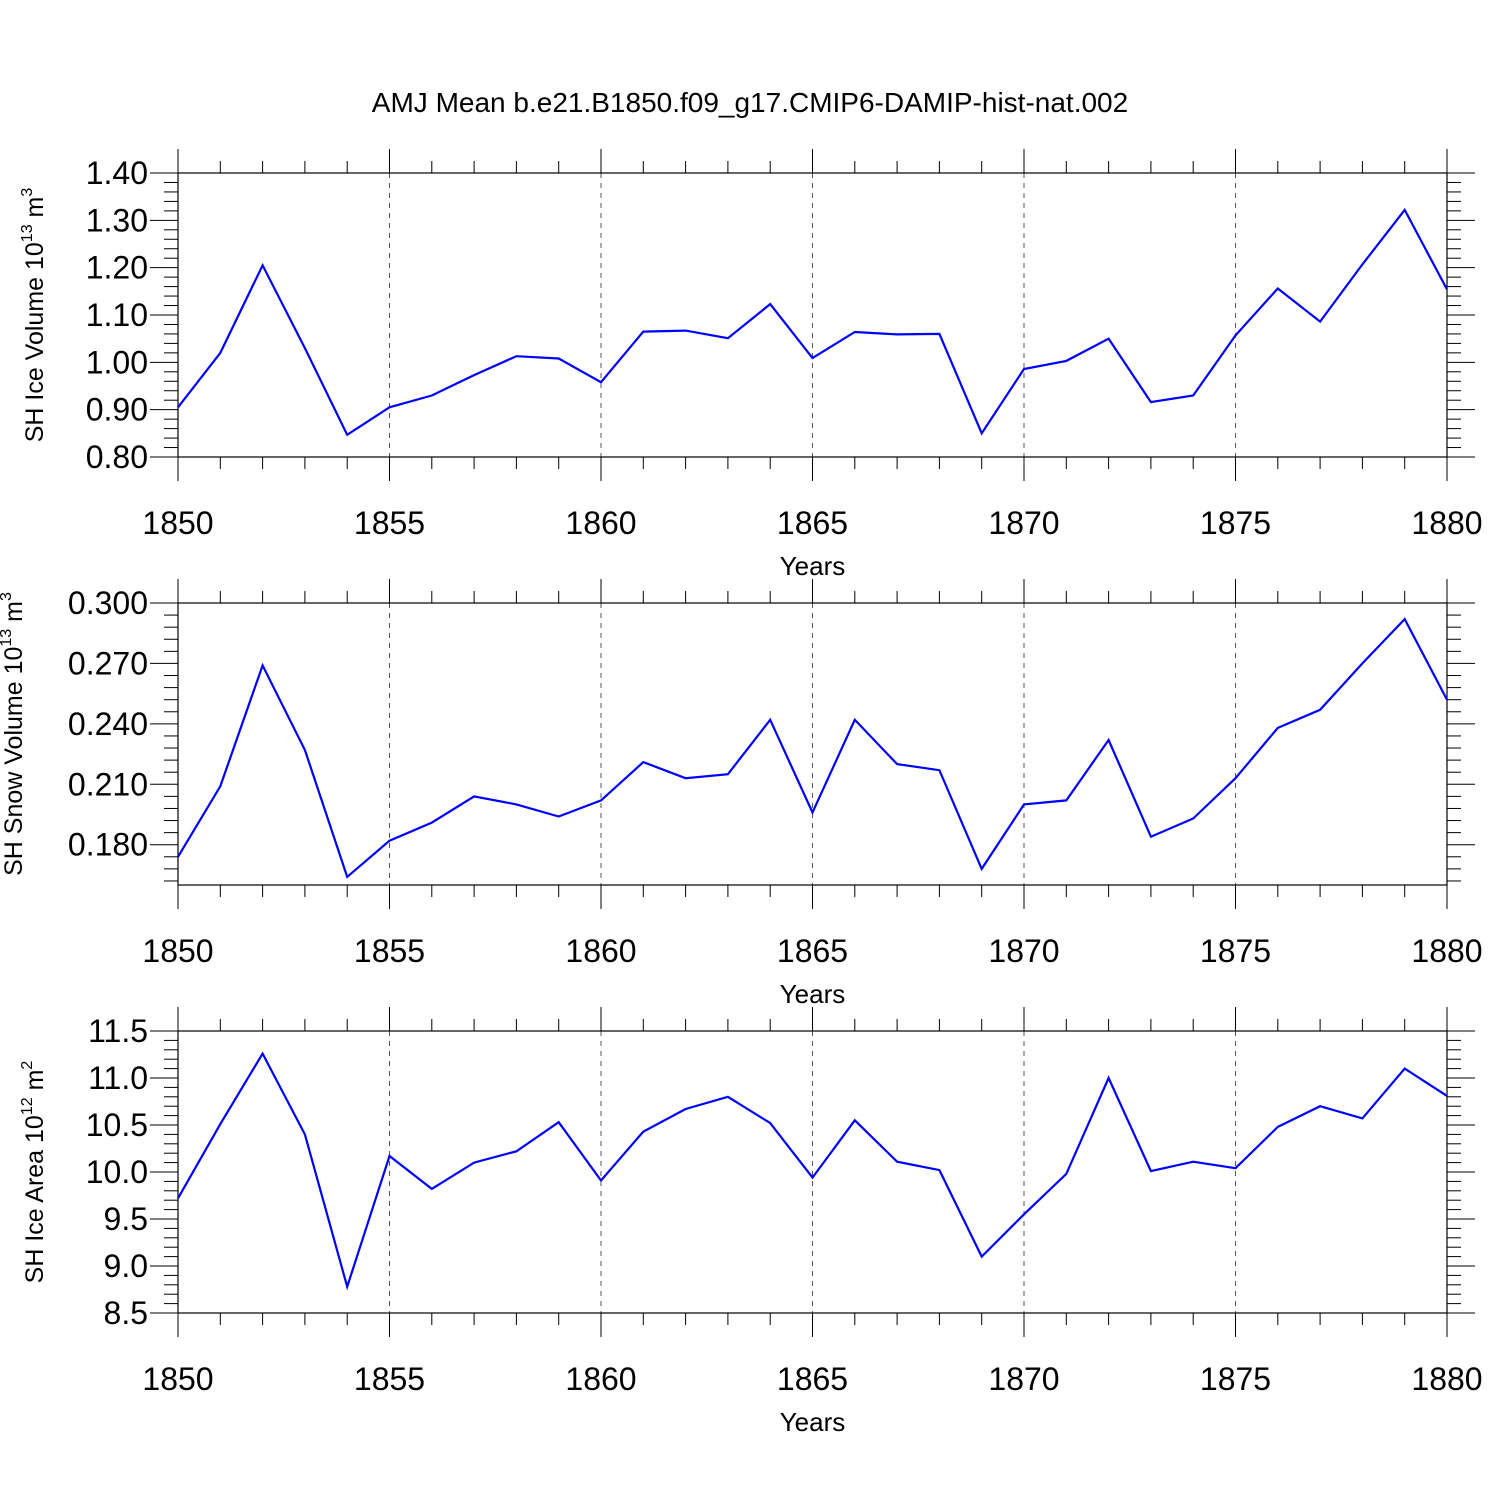 This screenshot has width=1500, height=1500. I want to click on y-tick-label: 0.90, so click(117, 410).